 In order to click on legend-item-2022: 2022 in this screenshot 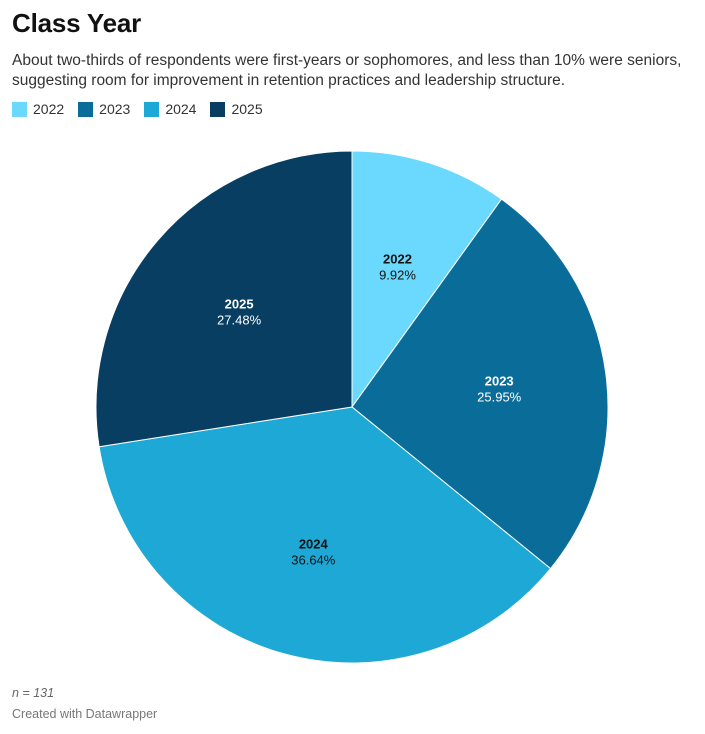, I will do `click(38, 109)`.